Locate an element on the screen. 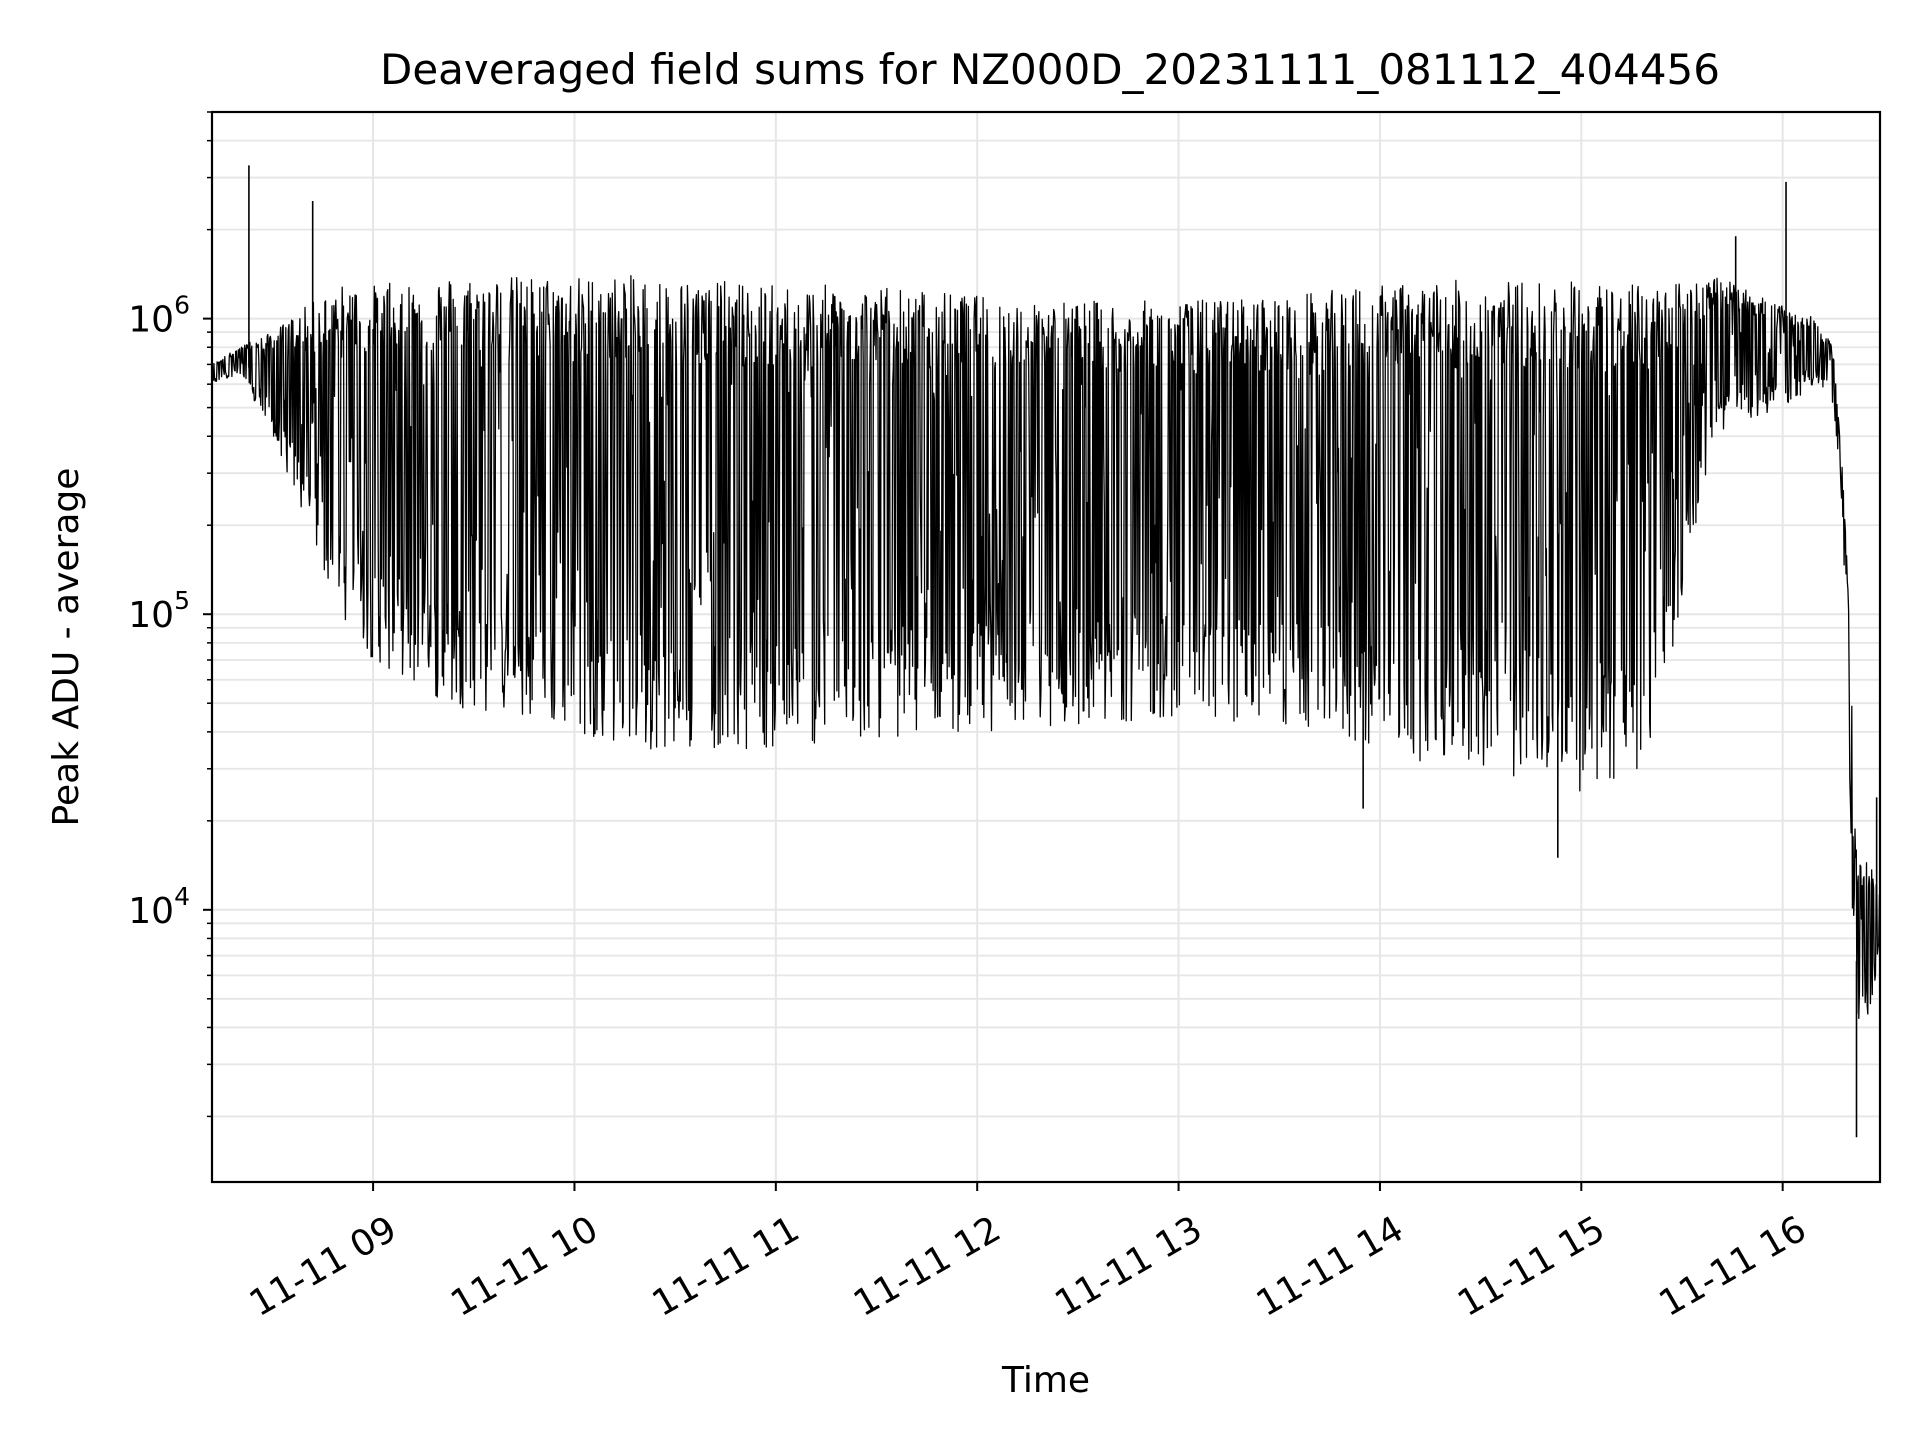  y-tick-label: 10⁵ is located at coordinates (159, 611).